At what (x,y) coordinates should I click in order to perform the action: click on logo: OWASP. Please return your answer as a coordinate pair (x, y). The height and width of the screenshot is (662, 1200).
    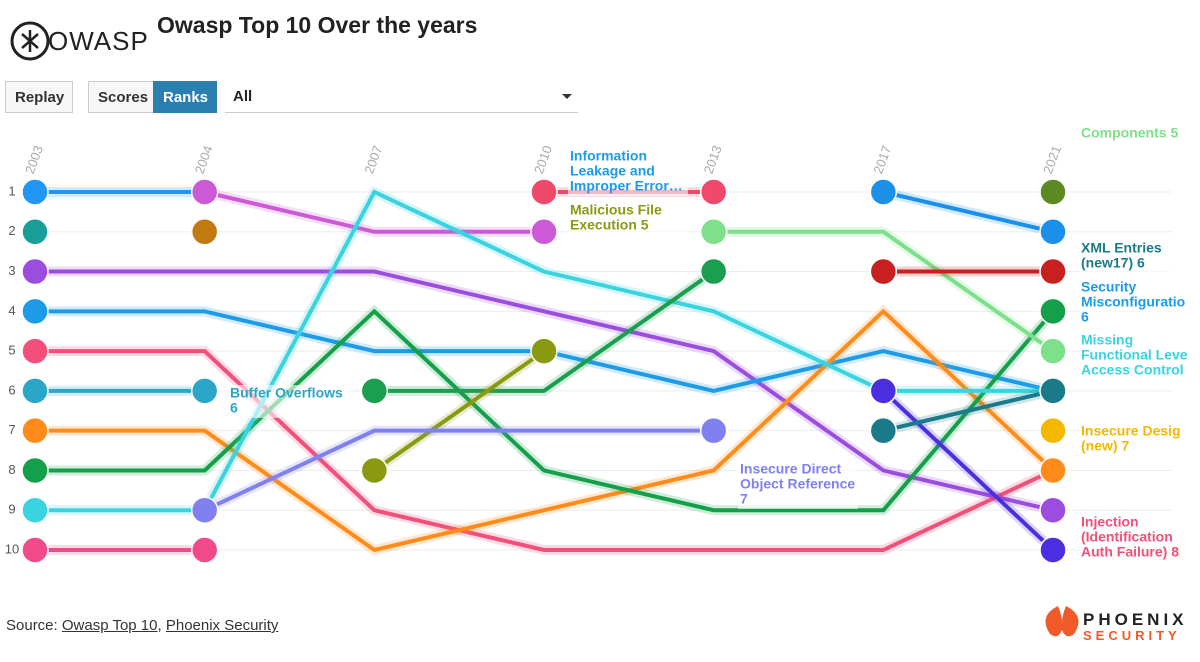
    Looking at the image, I should click on (98, 41).